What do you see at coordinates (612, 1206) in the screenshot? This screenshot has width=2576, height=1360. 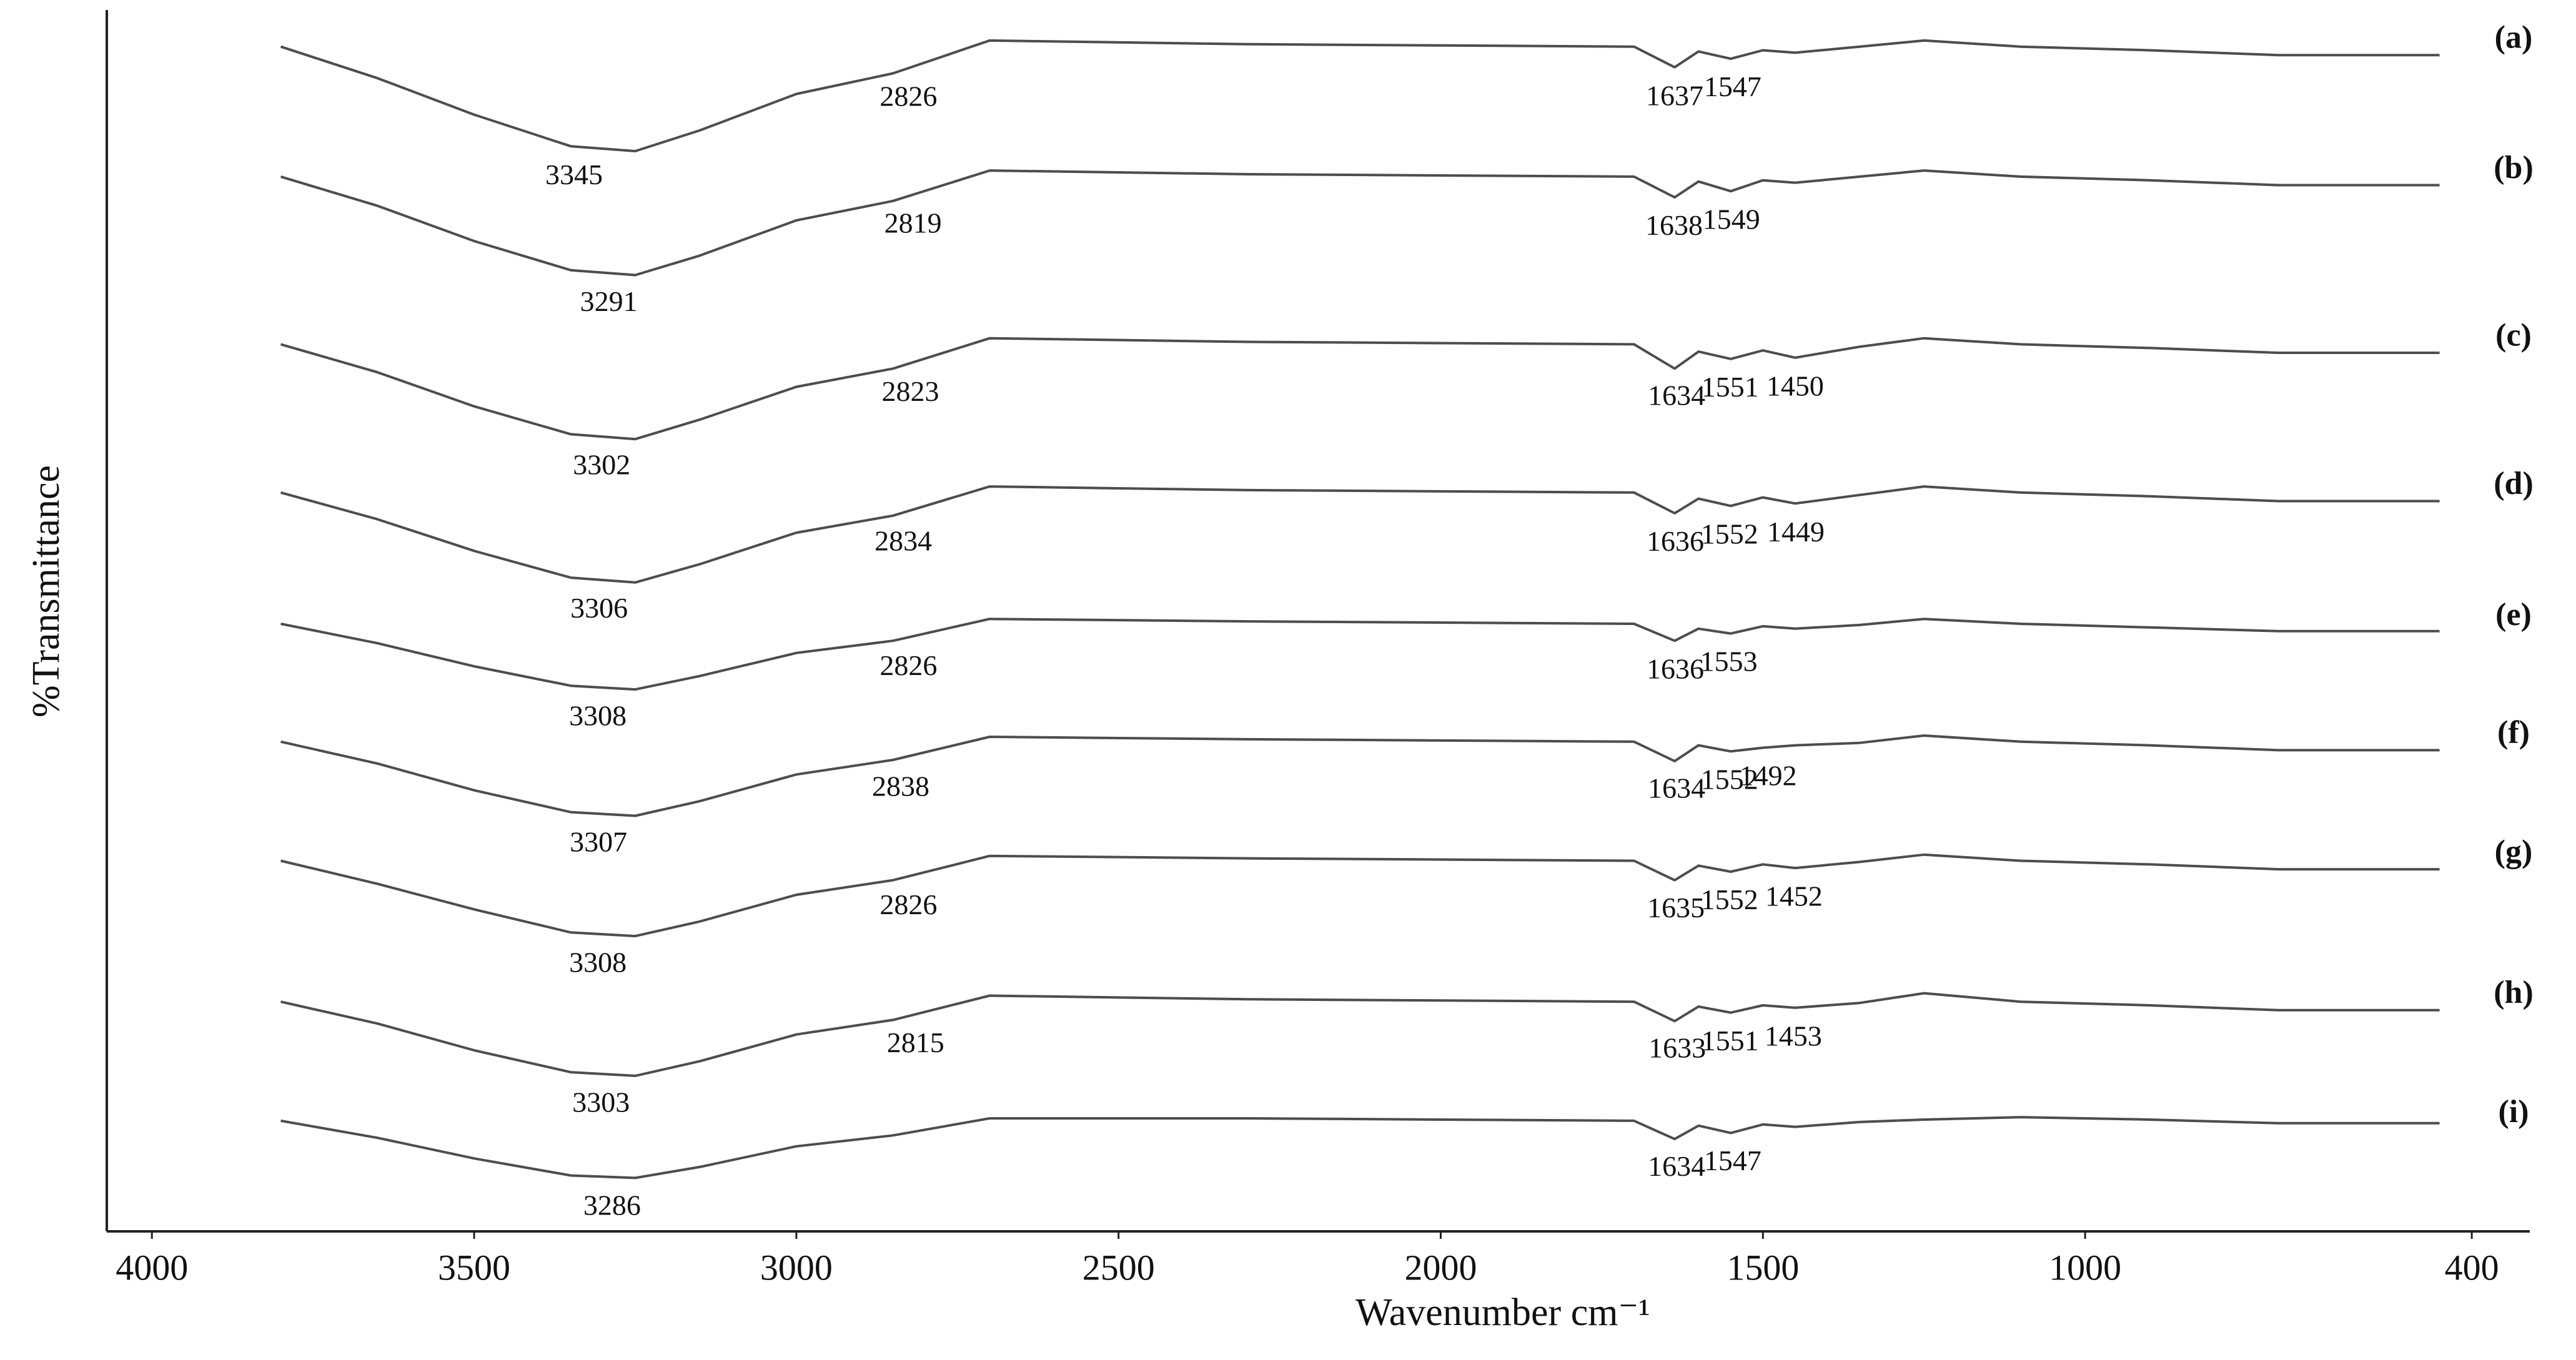 I see `peak-label: 3286` at bounding box center [612, 1206].